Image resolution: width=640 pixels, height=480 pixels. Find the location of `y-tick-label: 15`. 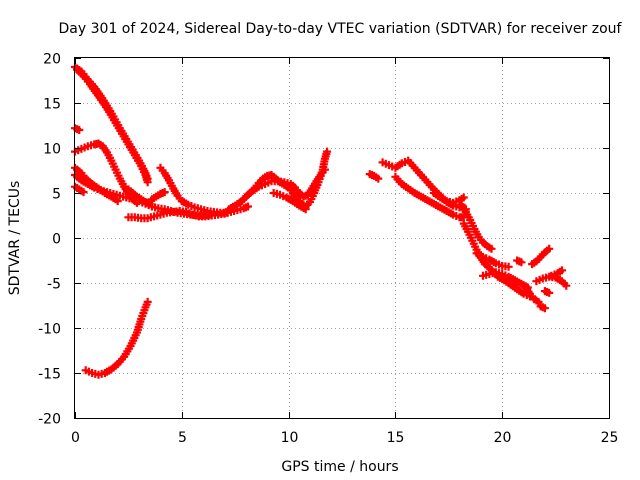

y-tick-label: 15 is located at coordinates (52, 105).